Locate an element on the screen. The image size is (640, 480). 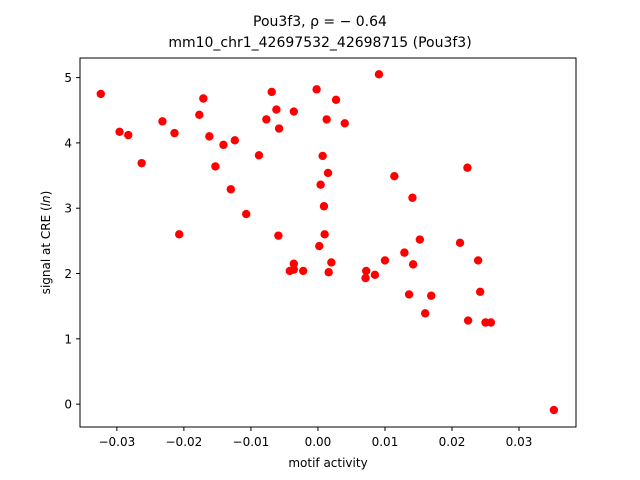
x-axis-ticks: −0.03 −0.02 −0.01 0.00 0.01 0.02 0.03 is located at coordinates (315, 438).